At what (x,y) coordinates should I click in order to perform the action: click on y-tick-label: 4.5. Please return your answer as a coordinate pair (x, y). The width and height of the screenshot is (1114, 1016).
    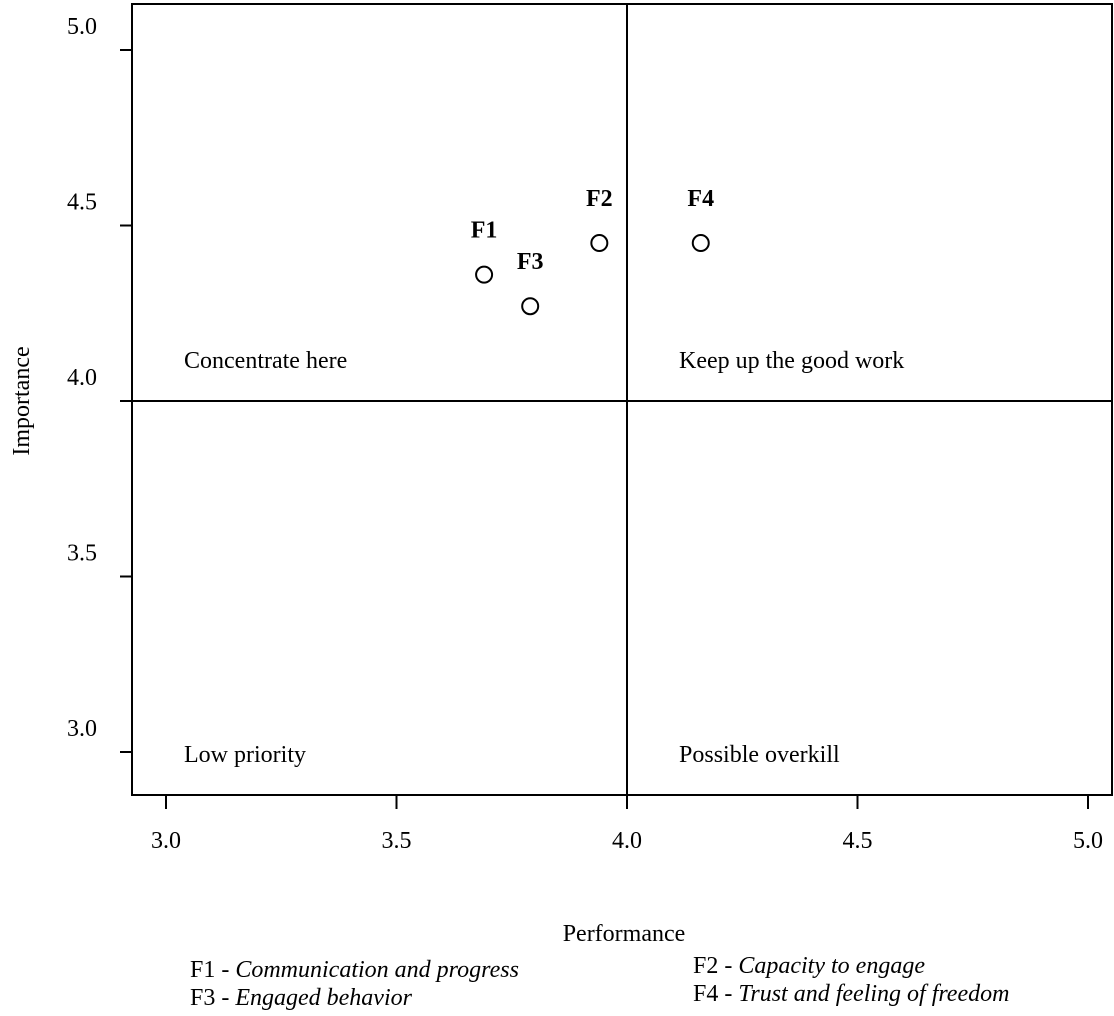
    Looking at the image, I should click on (82, 203).